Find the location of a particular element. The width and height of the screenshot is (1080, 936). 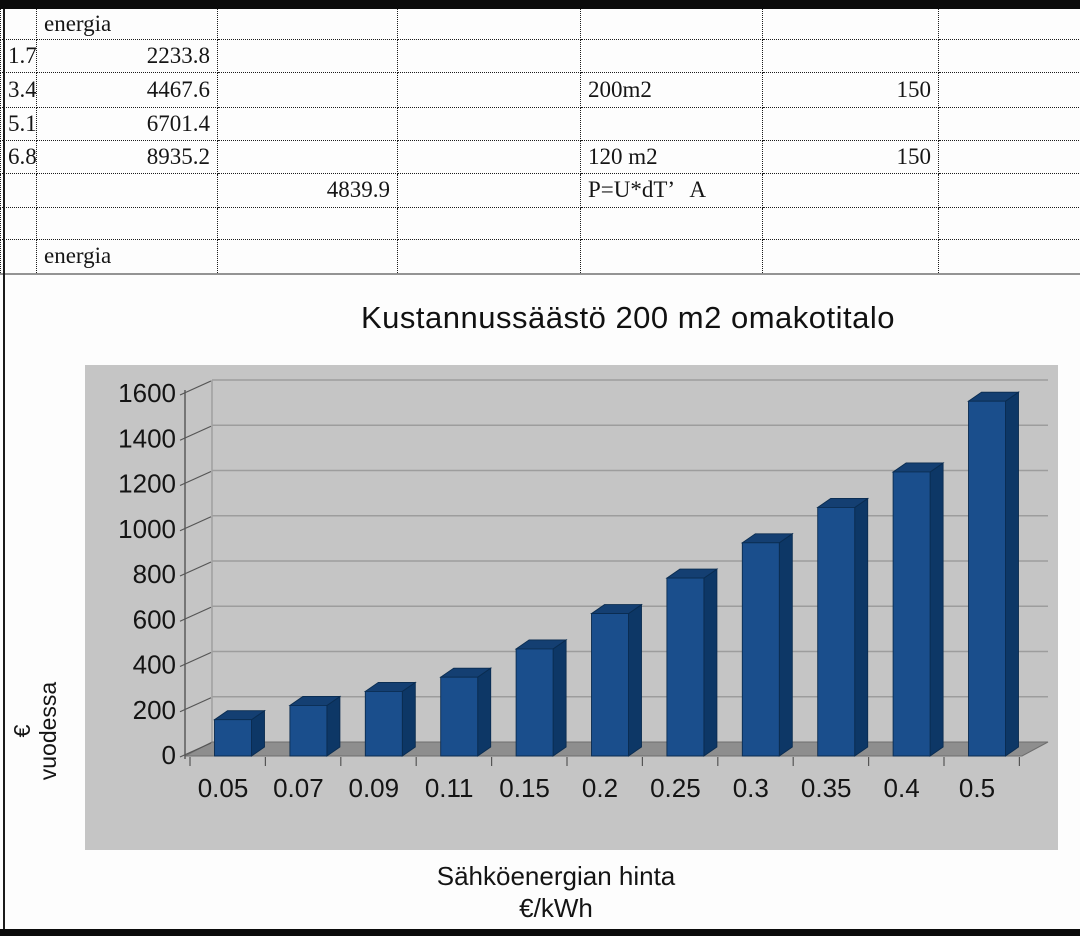

x-tick-label: 0.09 is located at coordinates (373, 788).